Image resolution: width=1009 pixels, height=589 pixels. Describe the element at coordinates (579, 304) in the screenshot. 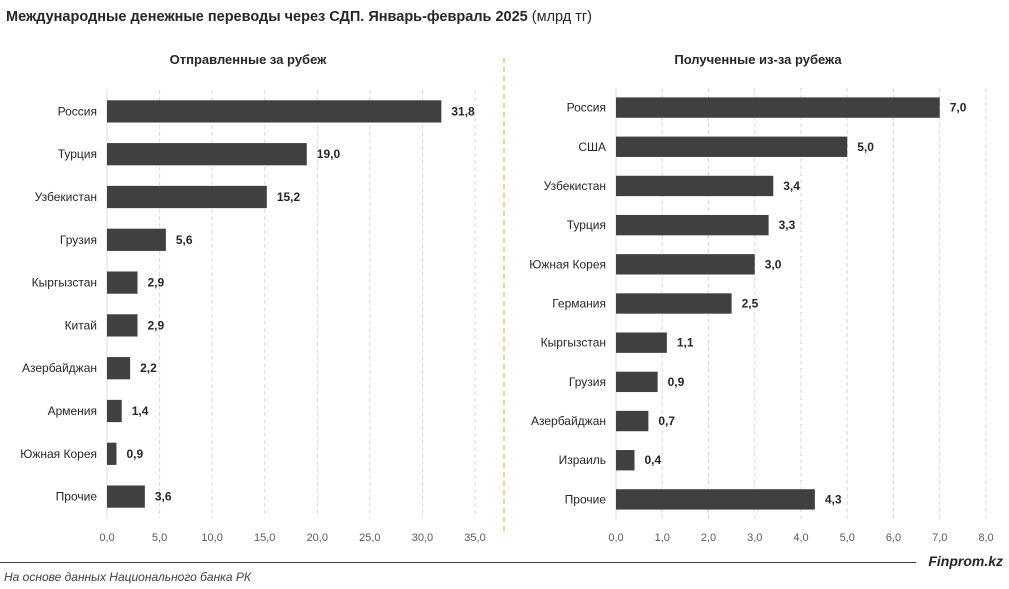

I see `received-category-label: Германия` at that location.